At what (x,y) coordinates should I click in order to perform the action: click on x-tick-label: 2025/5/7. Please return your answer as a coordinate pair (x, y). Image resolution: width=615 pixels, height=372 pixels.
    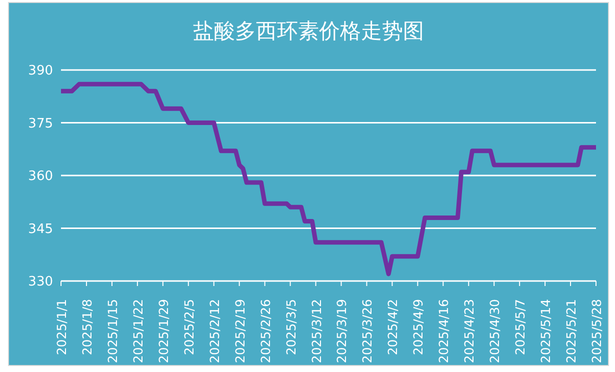
    Looking at the image, I should click on (520, 327).